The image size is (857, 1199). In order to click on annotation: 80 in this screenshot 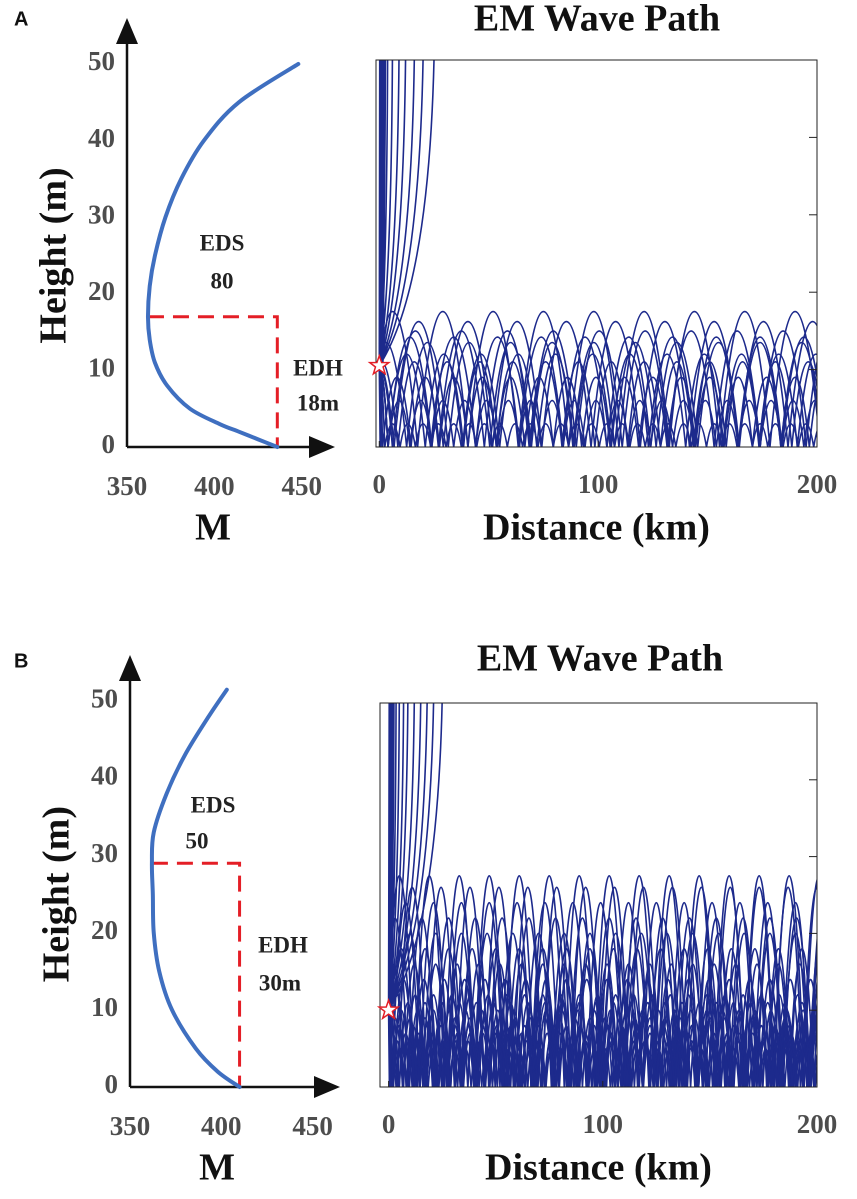, I will do `click(222, 280)`.